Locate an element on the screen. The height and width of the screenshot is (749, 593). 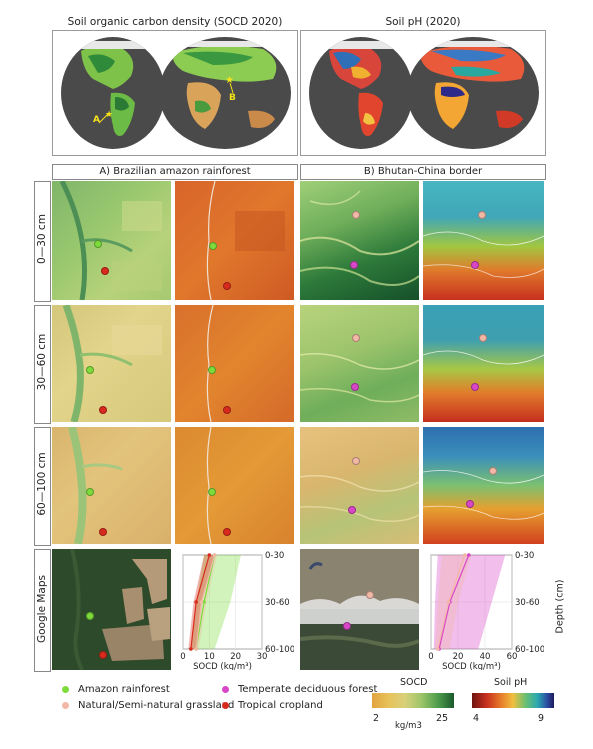
row-label-30-60: 30—60 cm is located at coordinates (42, 362).